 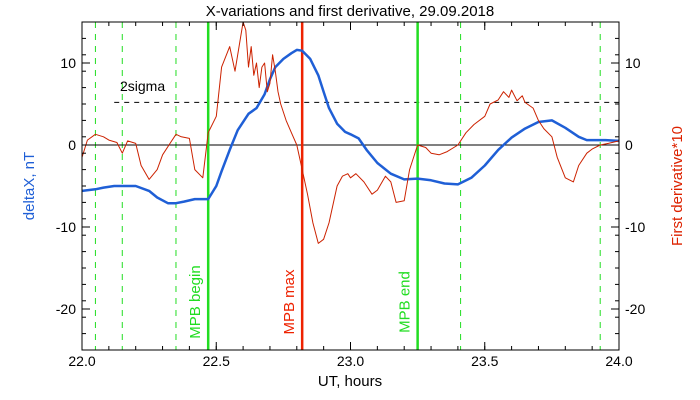 What do you see at coordinates (216, 361) in the screenshot?
I see `x-tick-label: 22.5` at bounding box center [216, 361].